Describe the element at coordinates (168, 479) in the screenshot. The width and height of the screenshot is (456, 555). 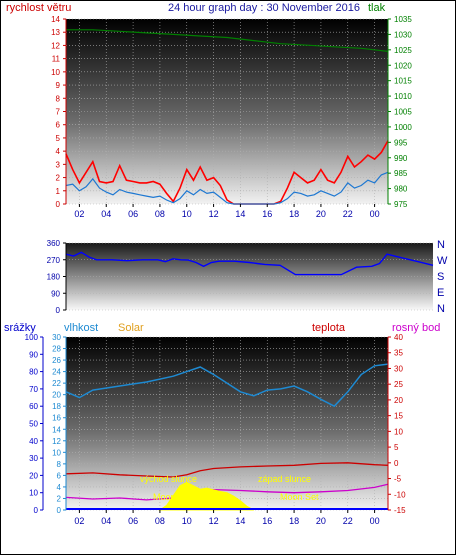
I see `annotation-sunrise: východ slunce` at that location.